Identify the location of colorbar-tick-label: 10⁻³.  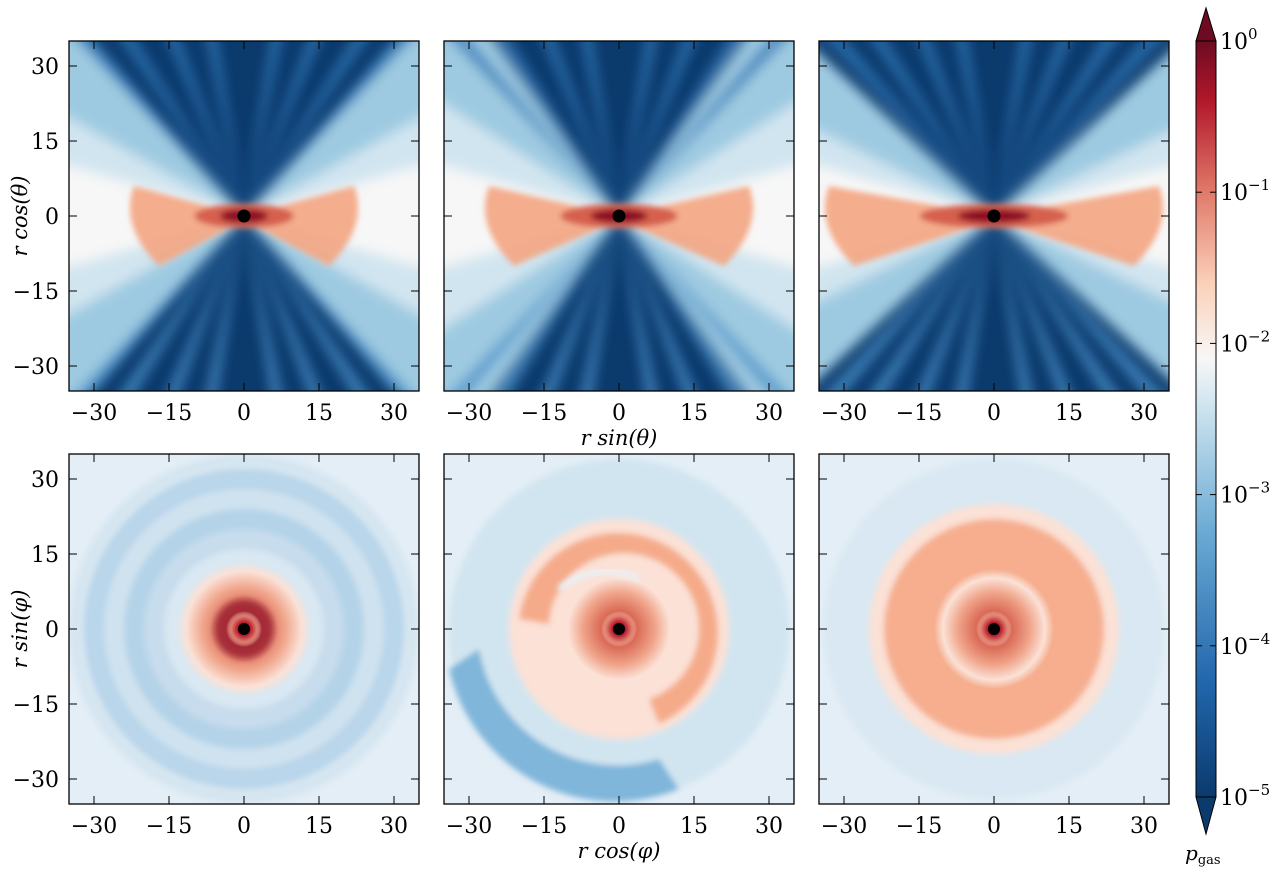
(1245, 494).